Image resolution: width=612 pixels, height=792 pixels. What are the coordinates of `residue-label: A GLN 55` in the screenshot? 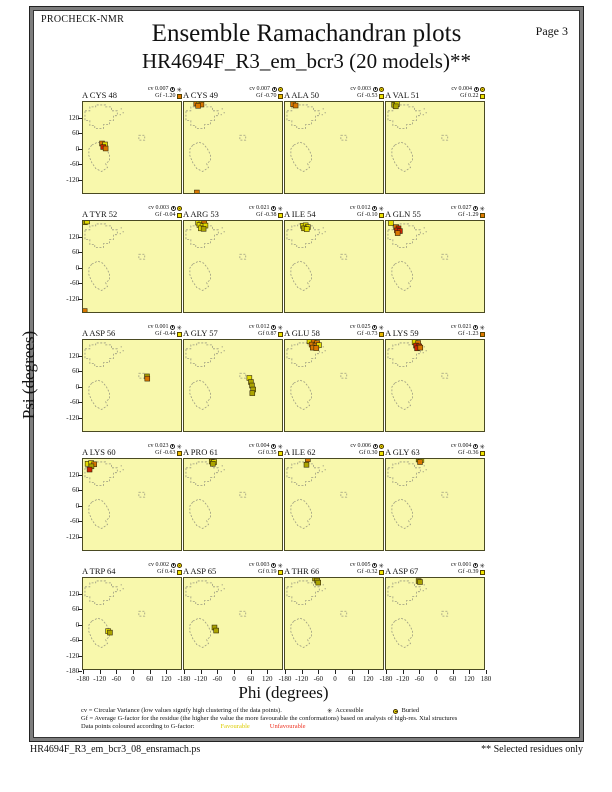 It's located at (403, 214).